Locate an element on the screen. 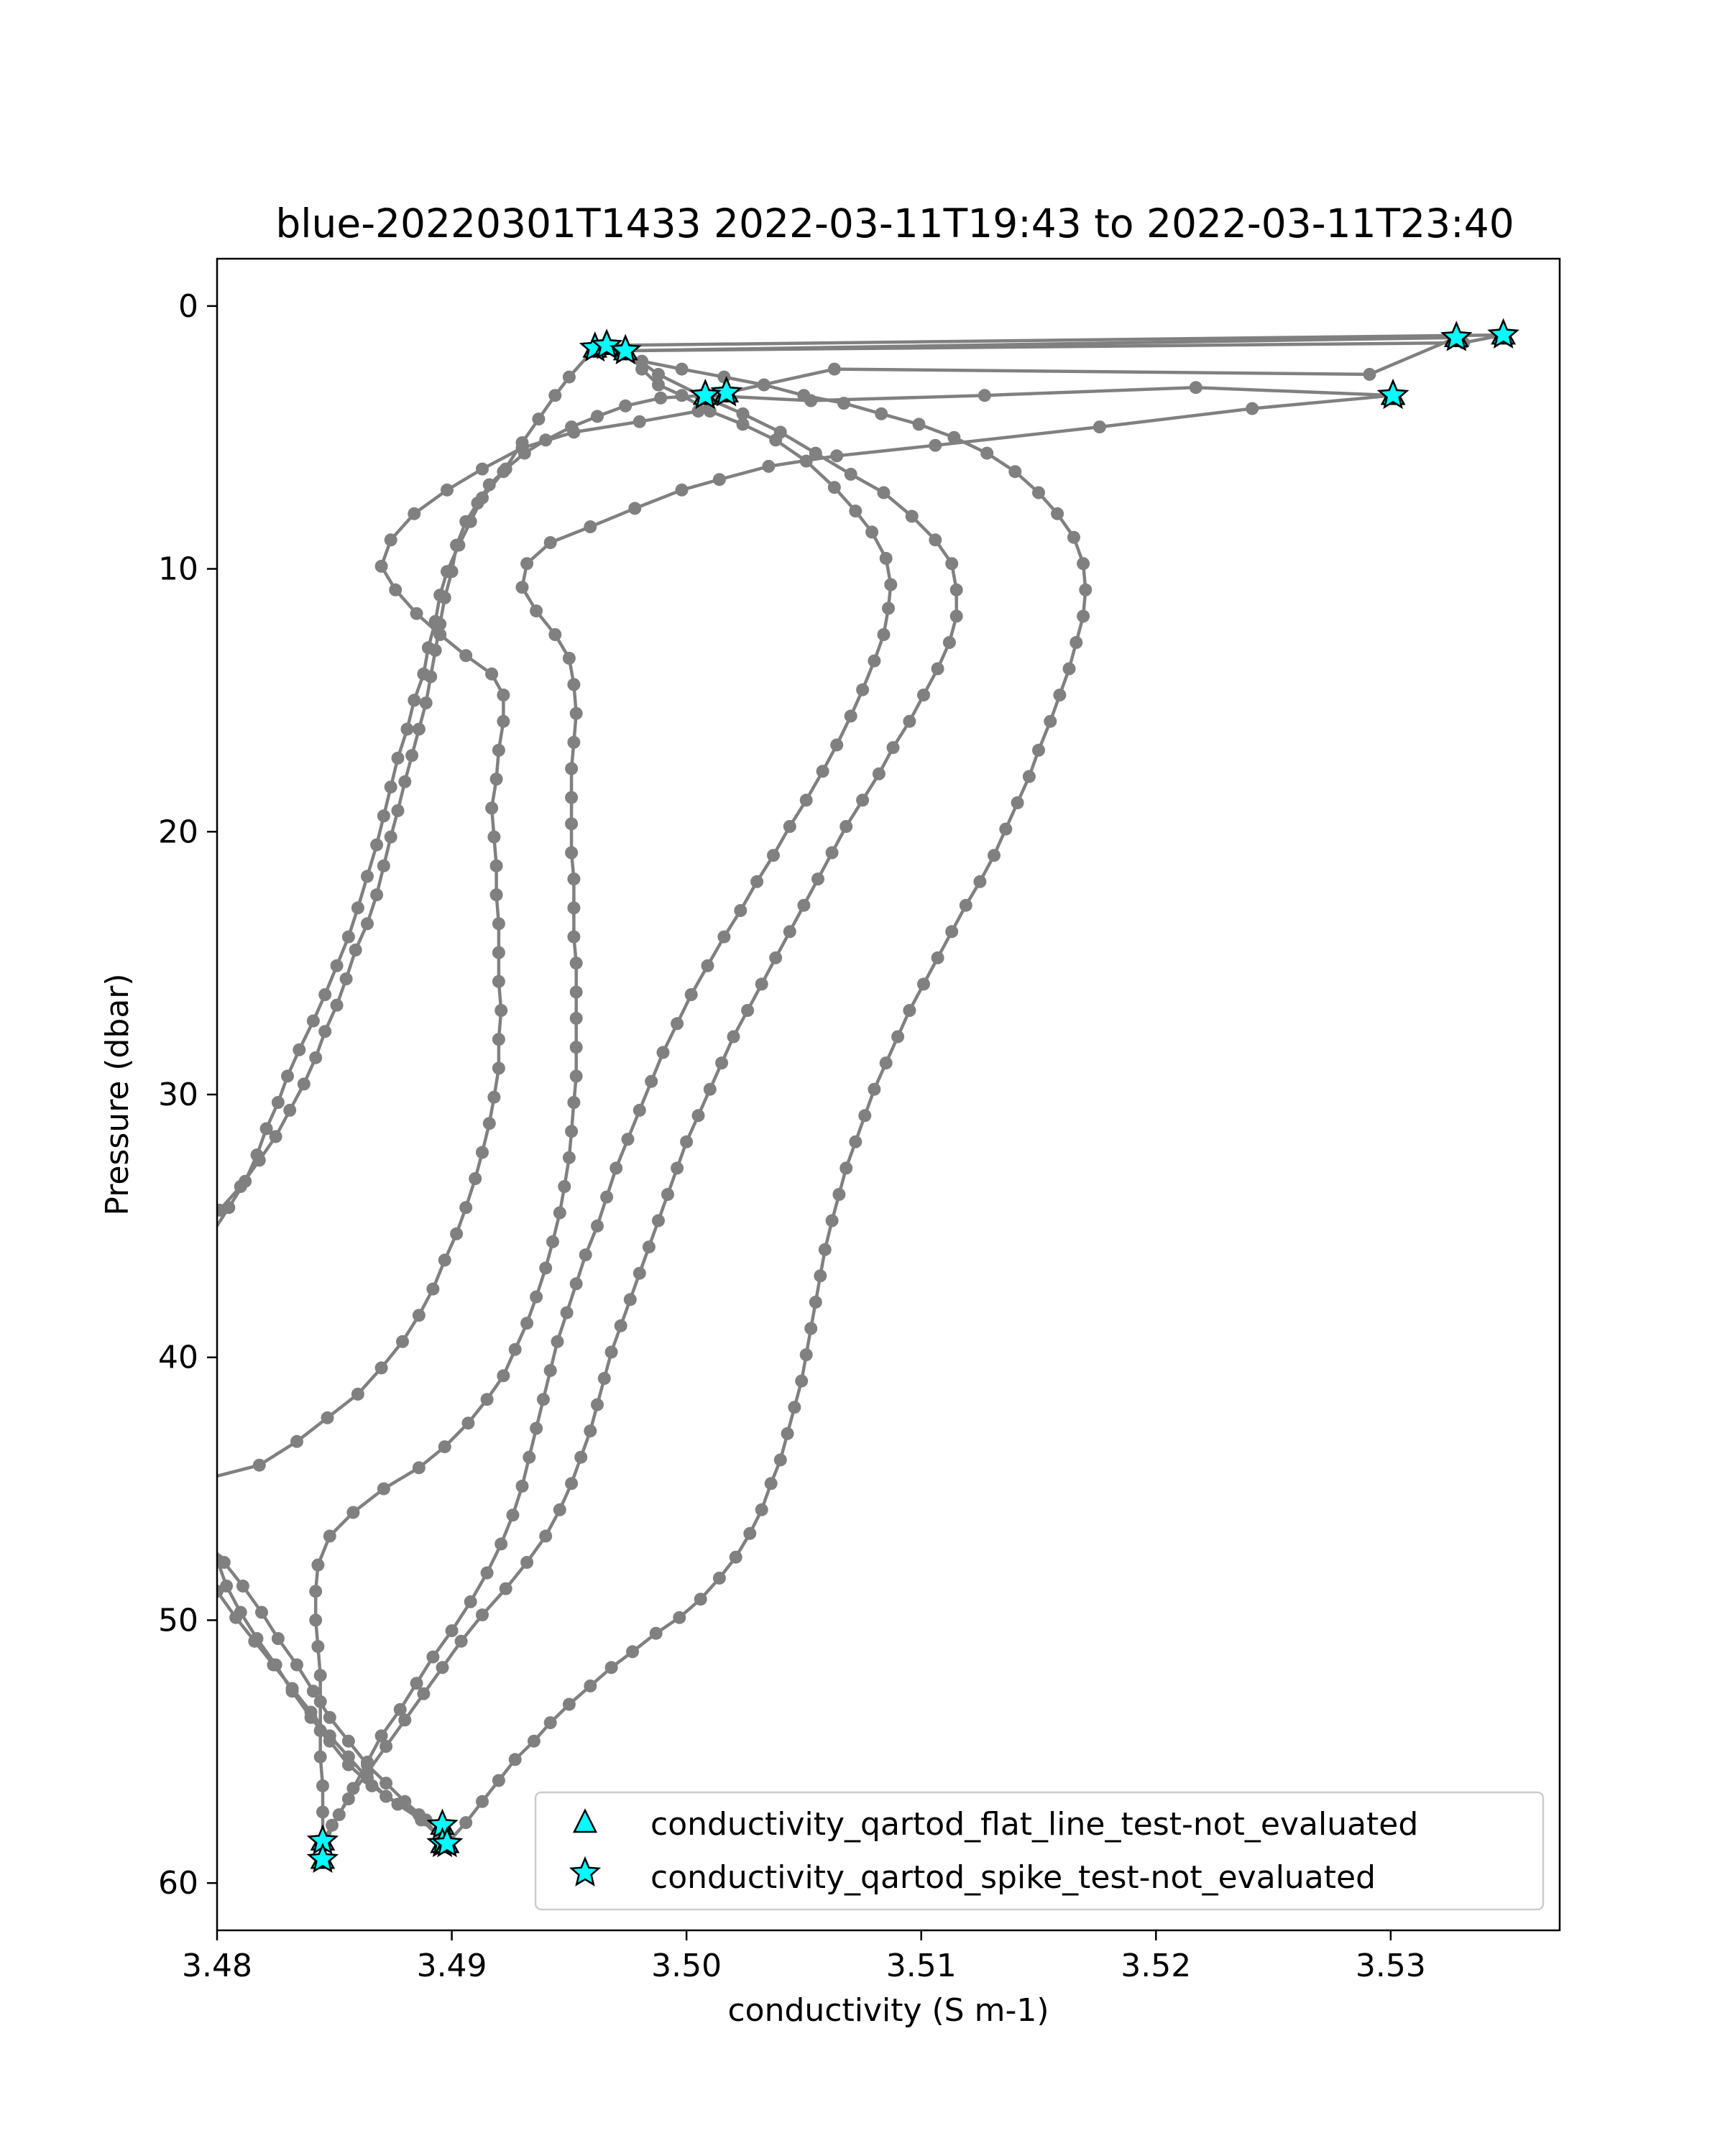  x-tick-label: 3.51 is located at coordinates (921, 1966).